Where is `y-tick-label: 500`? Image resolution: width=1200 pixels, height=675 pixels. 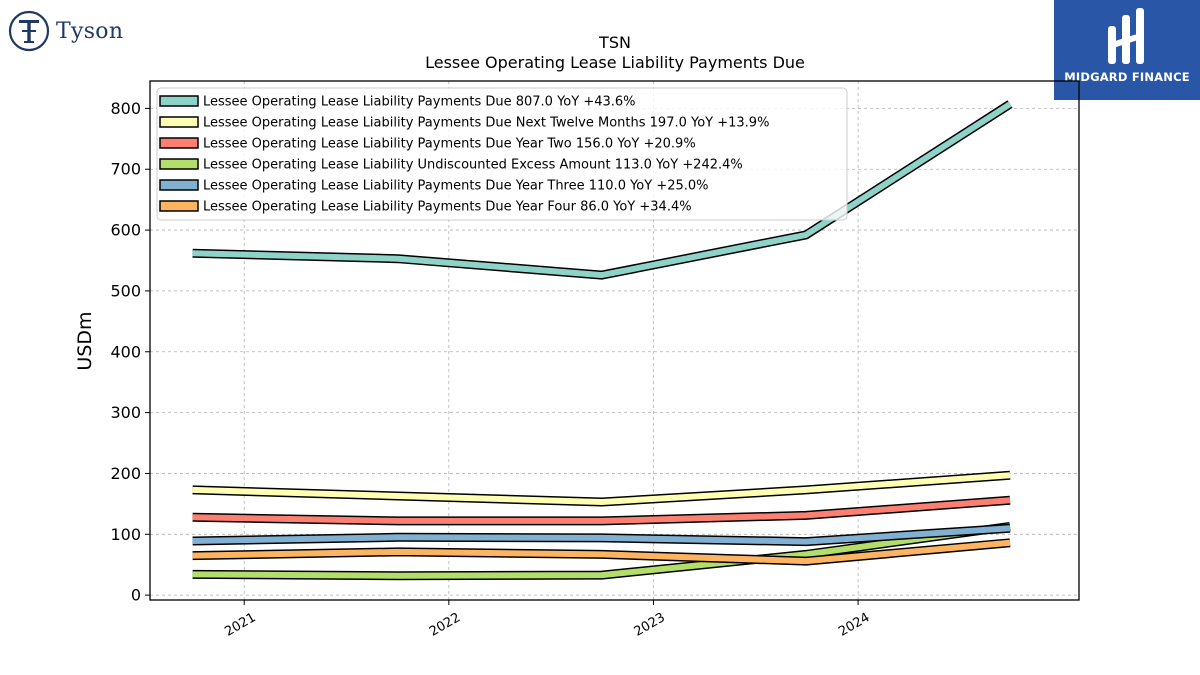
y-tick-label: 500 is located at coordinates (125, 290).